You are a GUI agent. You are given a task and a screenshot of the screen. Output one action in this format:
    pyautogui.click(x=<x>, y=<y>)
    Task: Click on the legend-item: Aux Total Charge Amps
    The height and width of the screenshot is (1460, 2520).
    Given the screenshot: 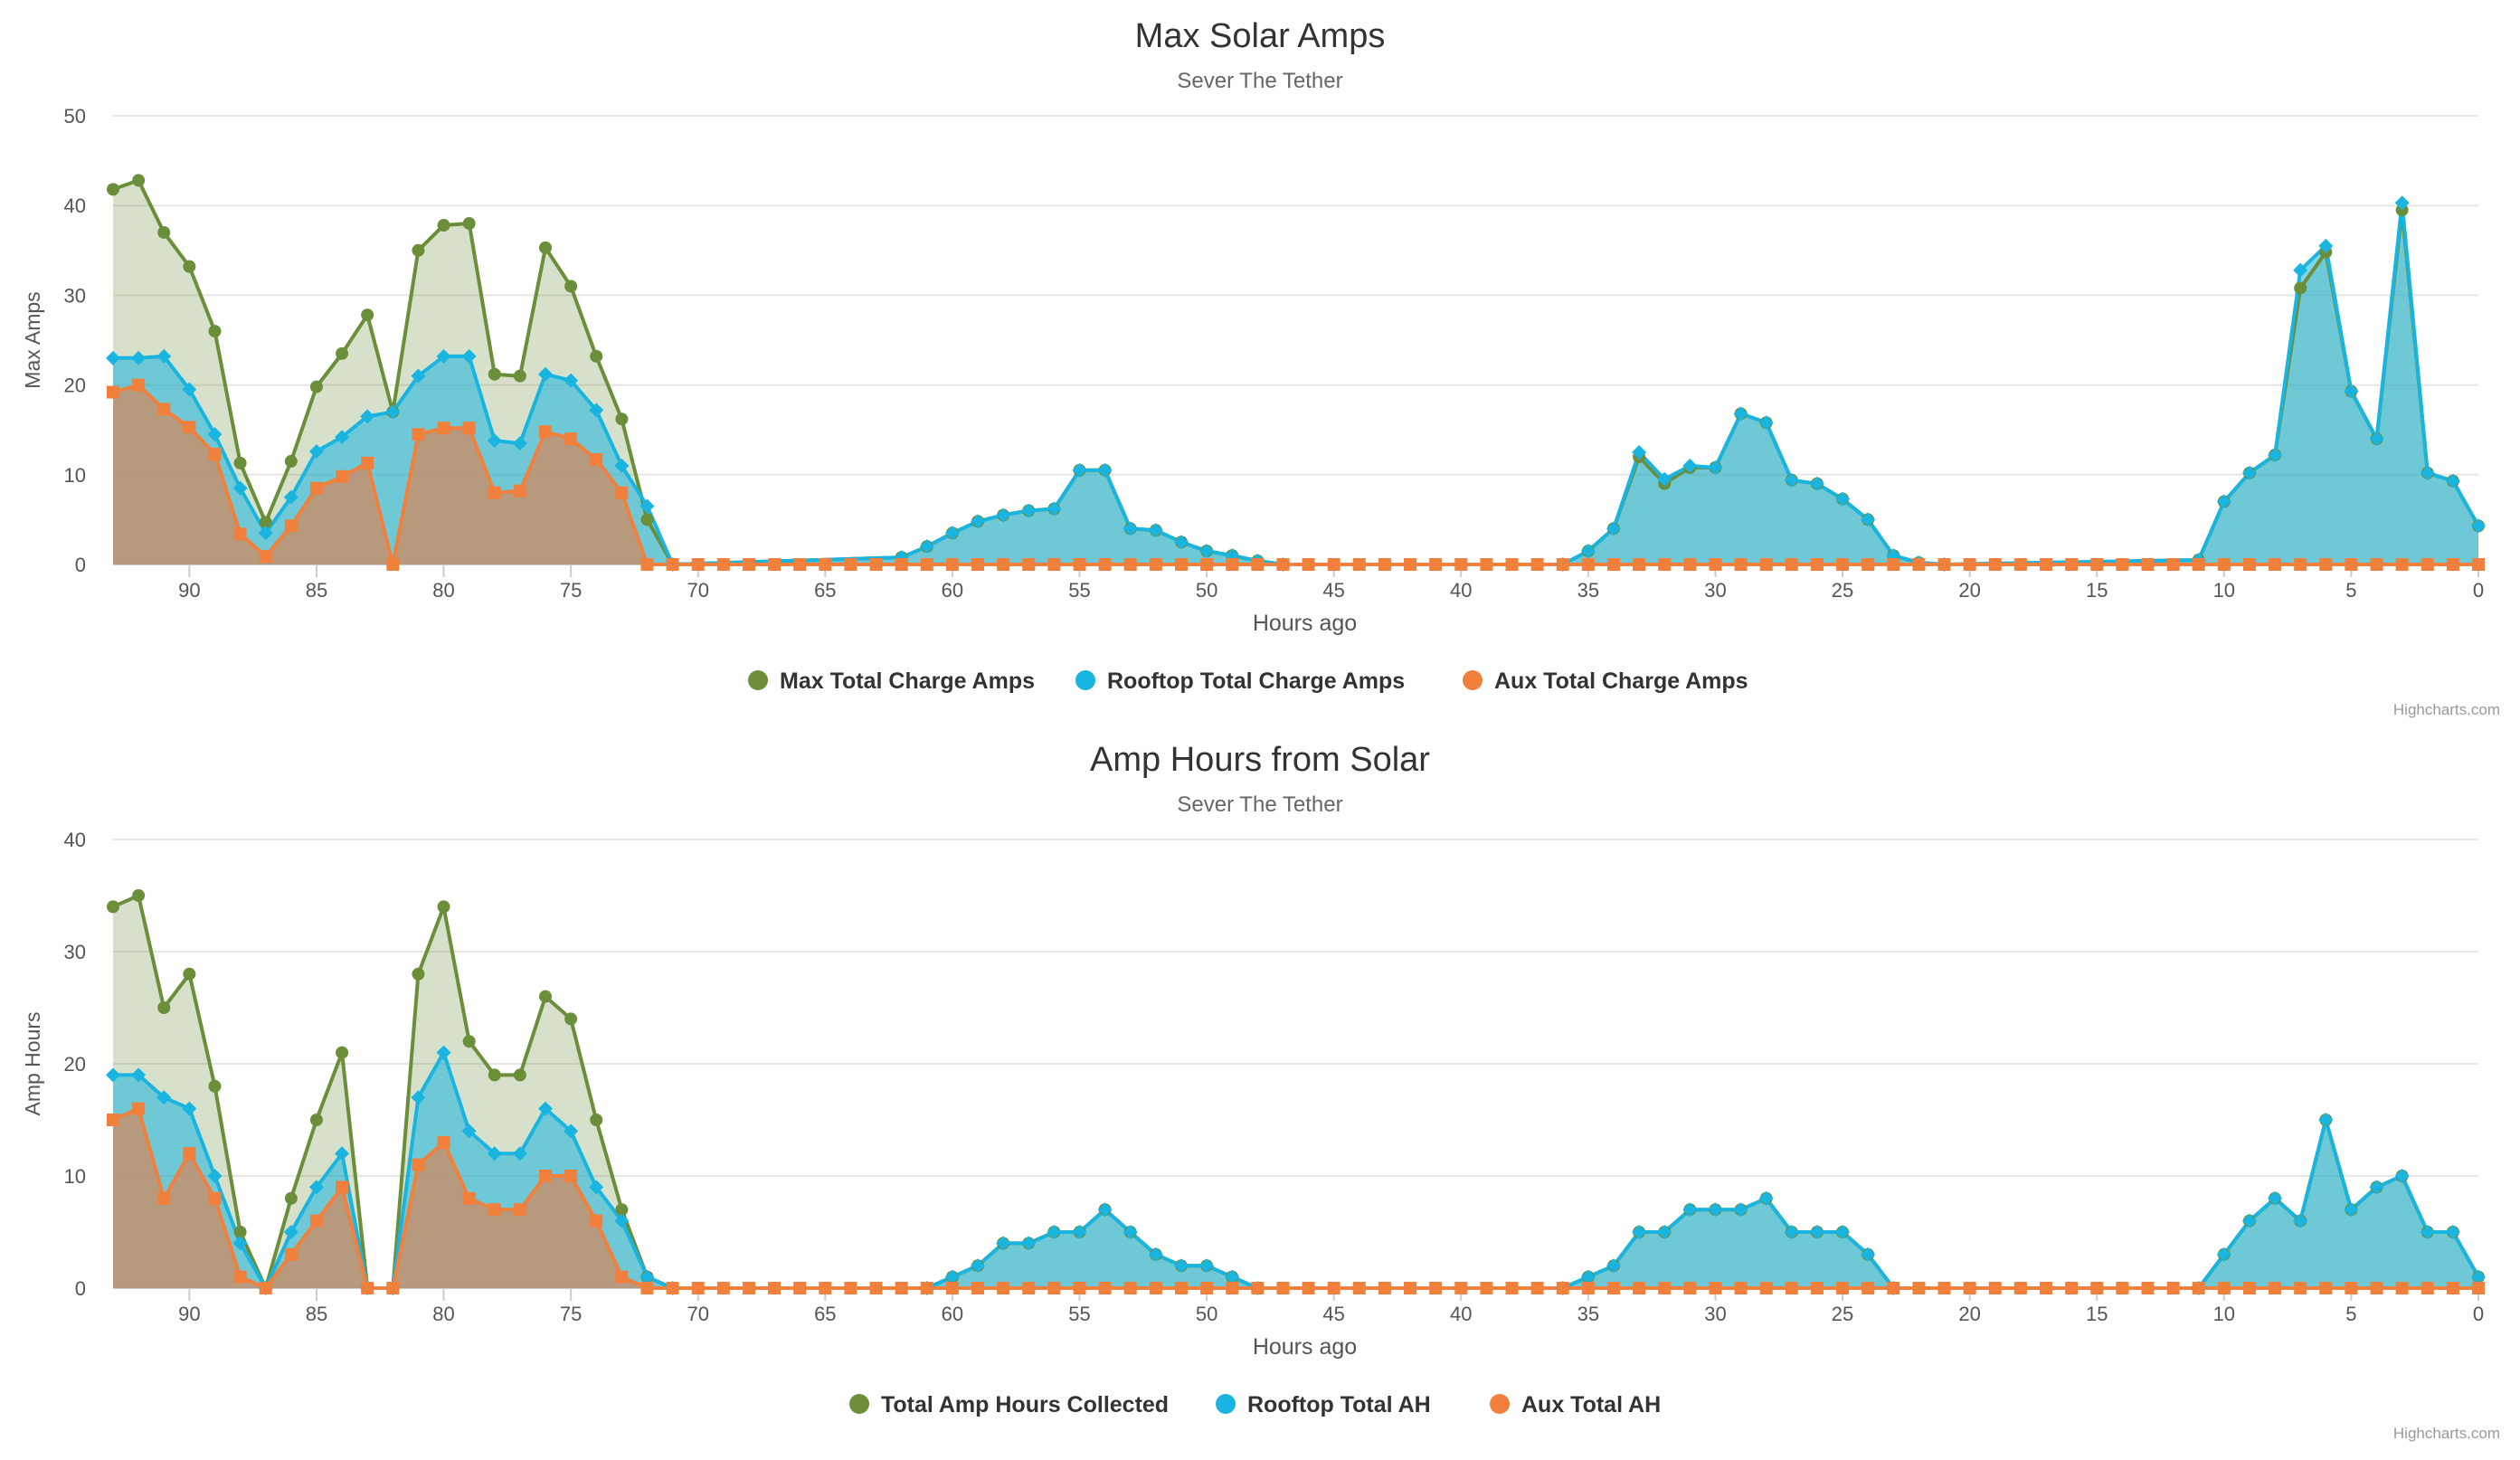 What is the action you would take?
    pyautogui.click(x=1606, y=681)
    